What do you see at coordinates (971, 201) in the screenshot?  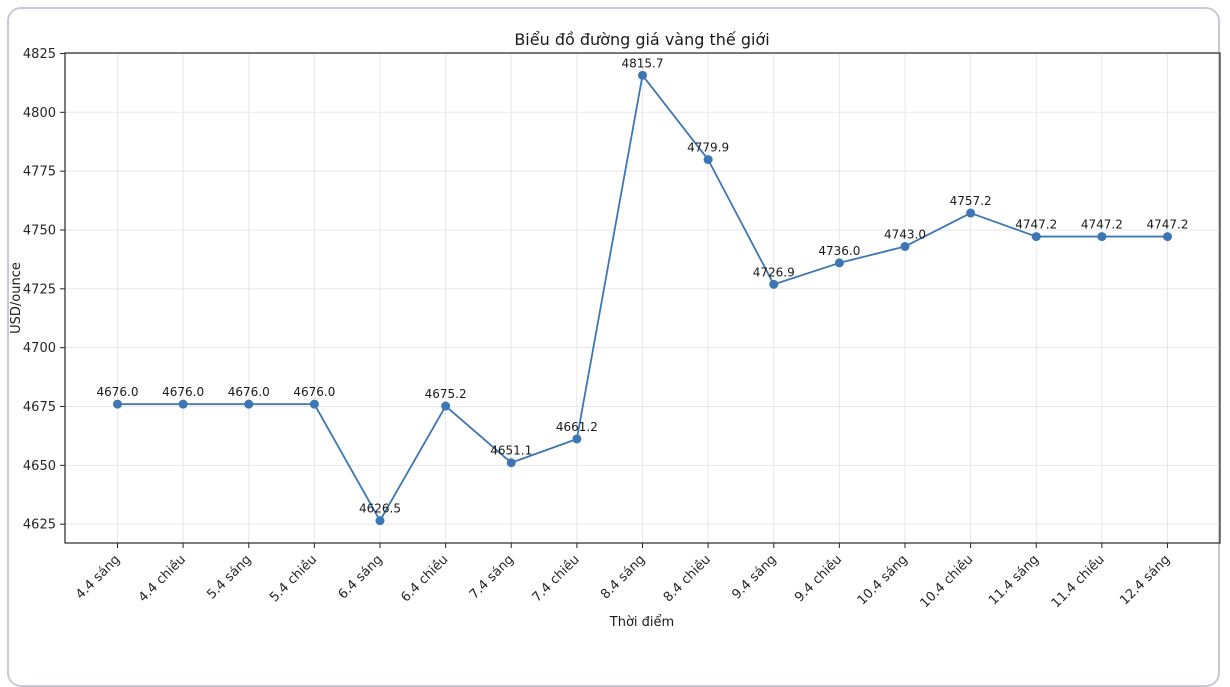 I see `data-point-label: 4757.2` at bounding box center [971, 201].